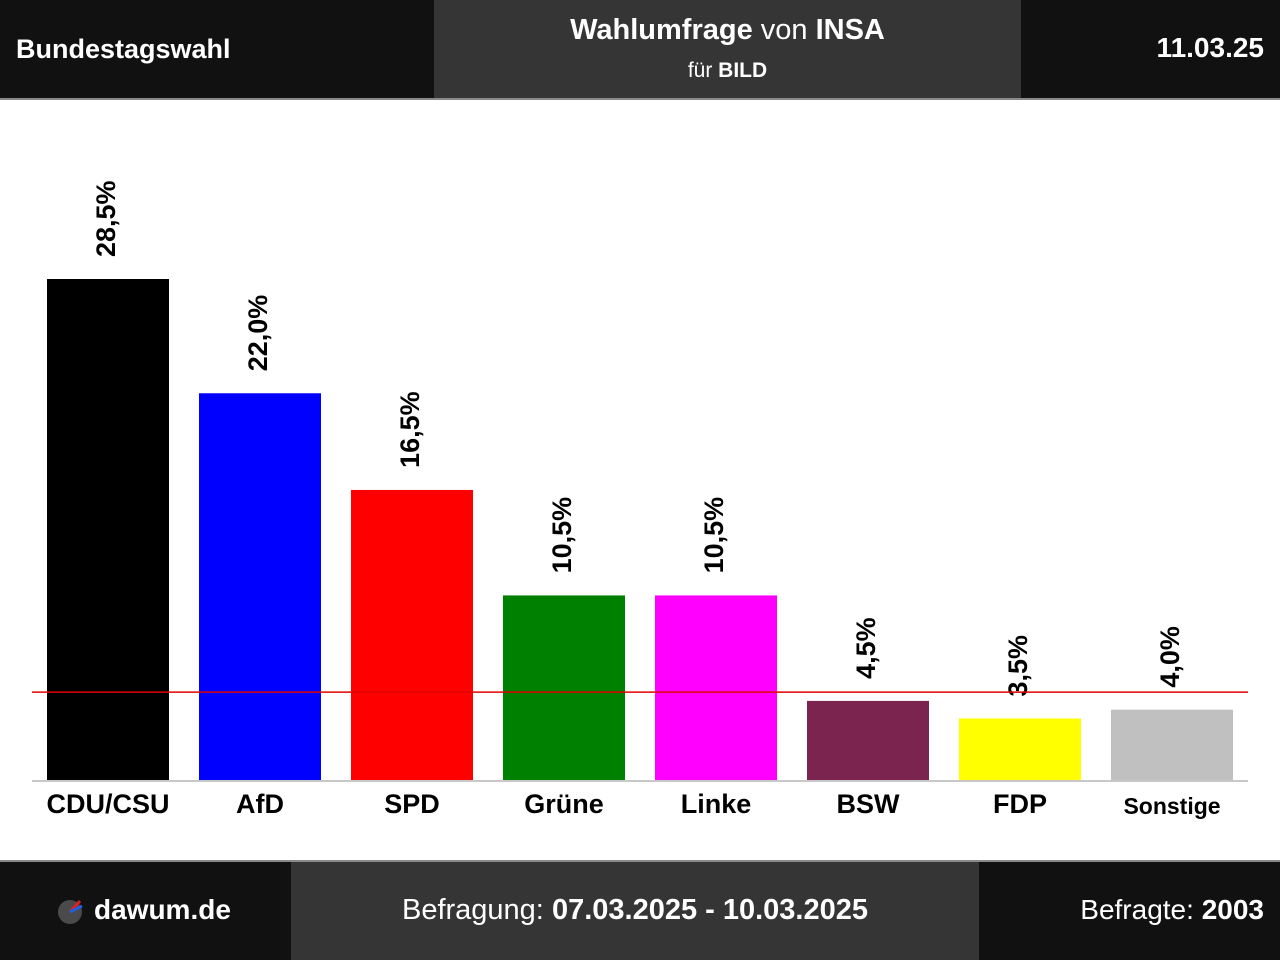 Image resolution: width=1280 pixels, height=960 pixels. I want to click on bar-linke, so click(716, 687).